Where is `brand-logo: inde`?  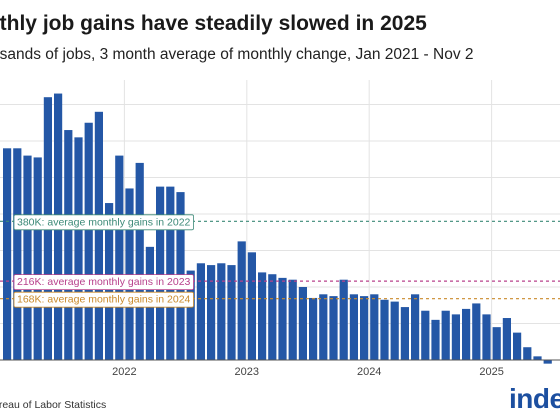 brand-logo: inde is located at coordinates (534, 398).